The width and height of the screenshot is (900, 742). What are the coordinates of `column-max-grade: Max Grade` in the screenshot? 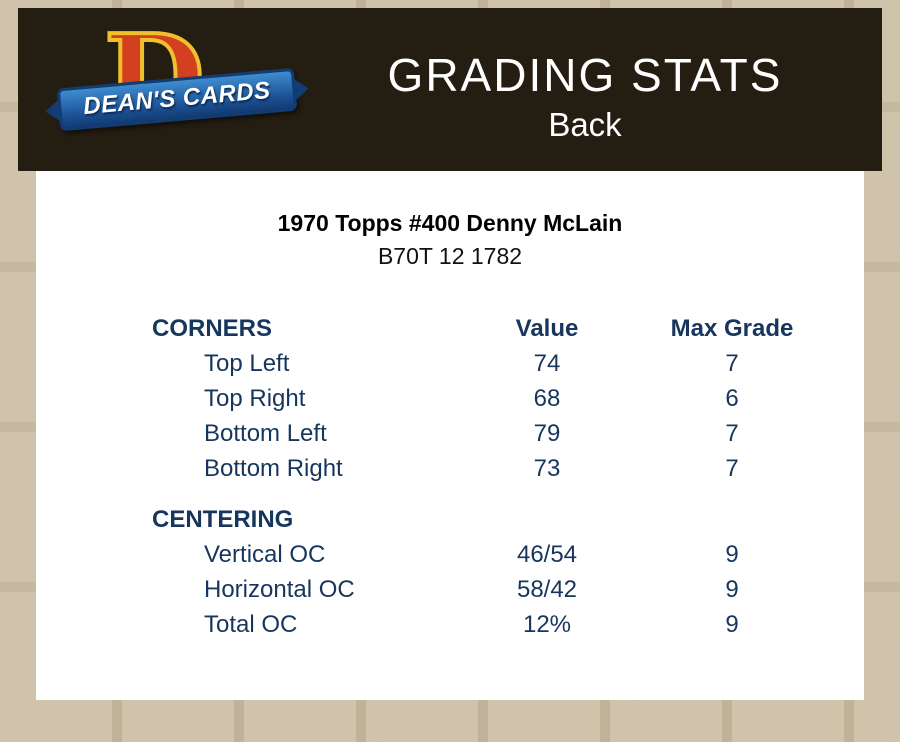 It's located at (732, 328).